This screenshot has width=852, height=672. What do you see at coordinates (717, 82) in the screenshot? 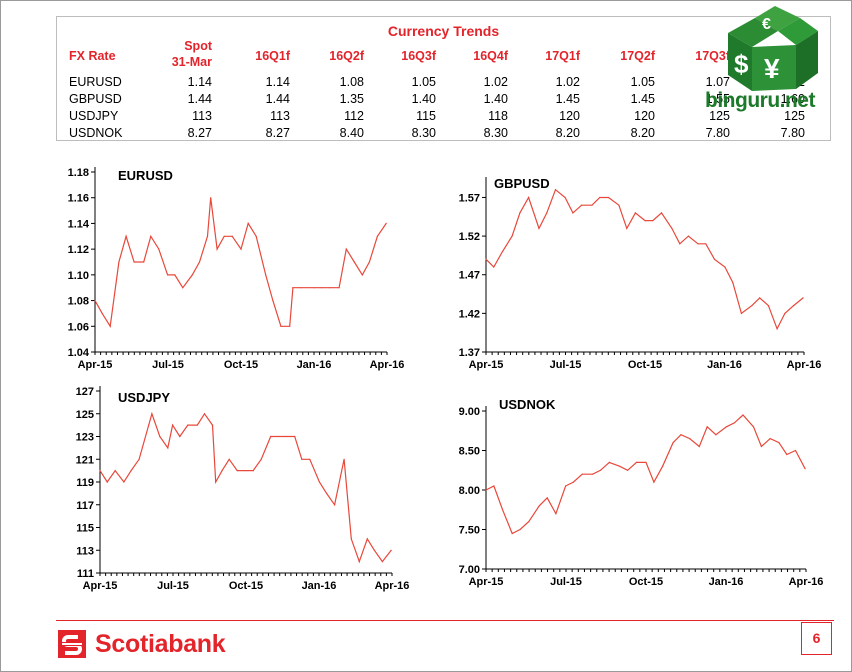
I see `table-cell: 1.07` at bounding box center [717, 82].